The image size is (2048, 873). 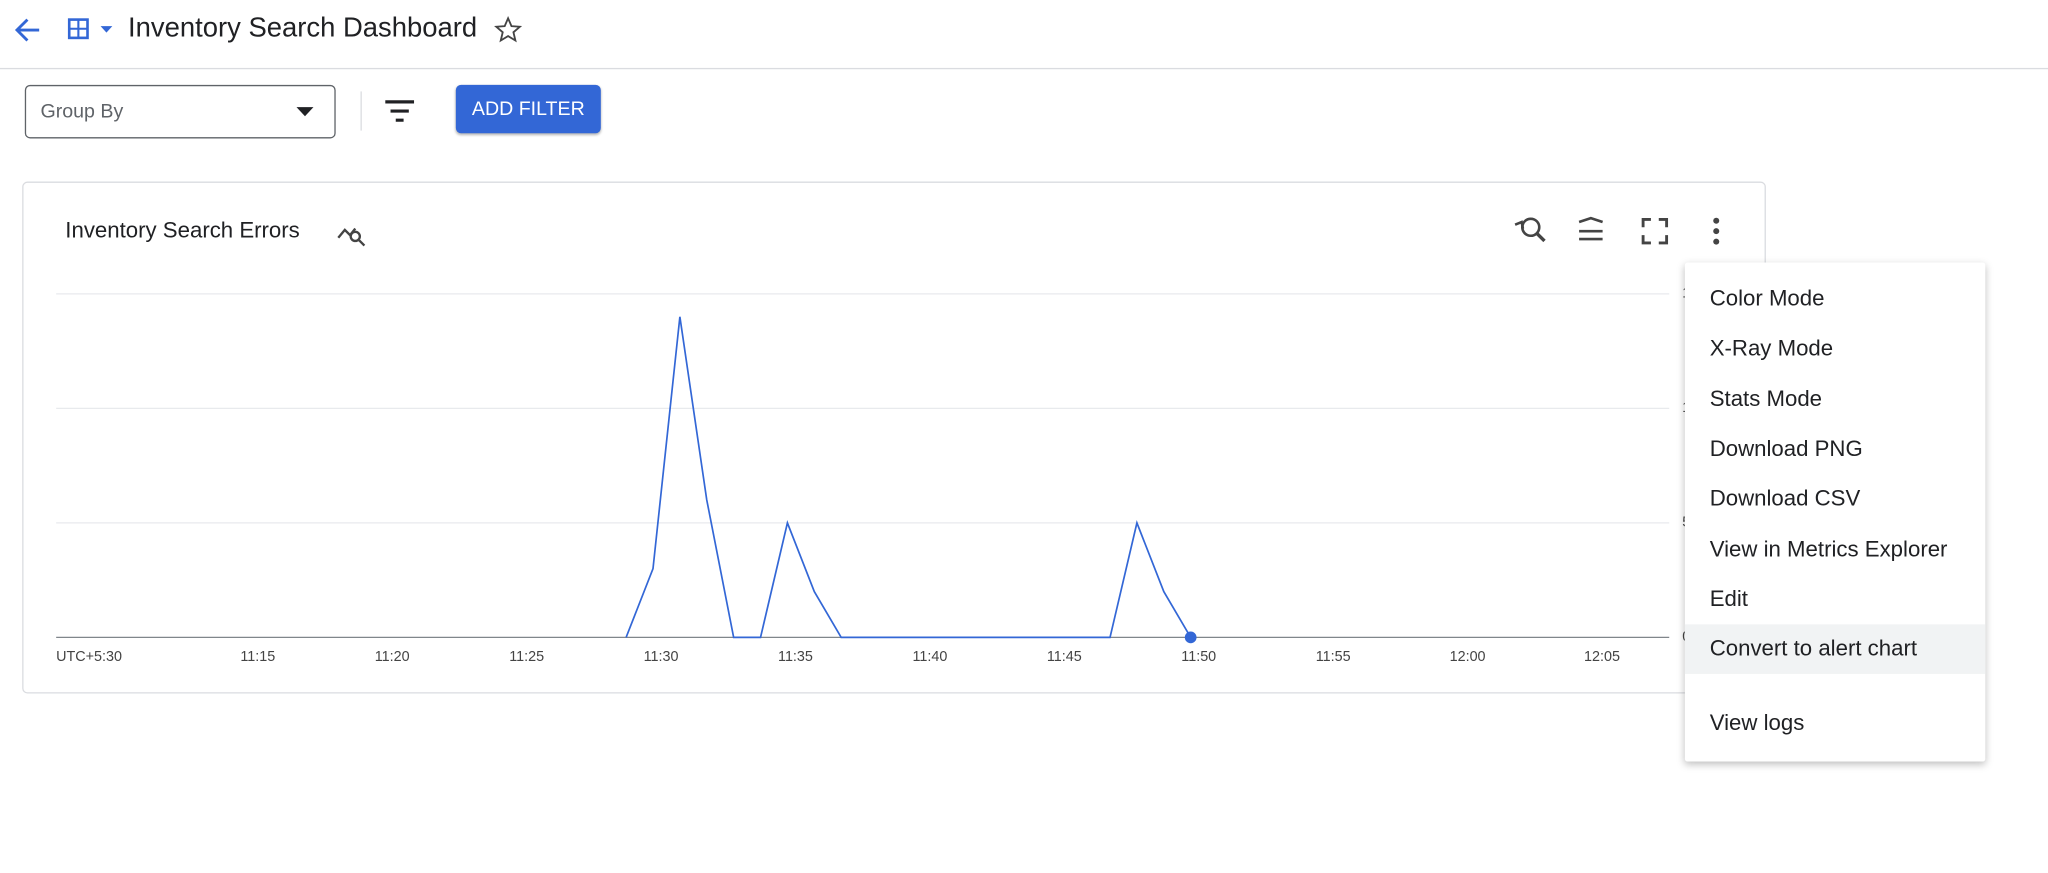 I want to click on star-button, so click(x=508, y=30).